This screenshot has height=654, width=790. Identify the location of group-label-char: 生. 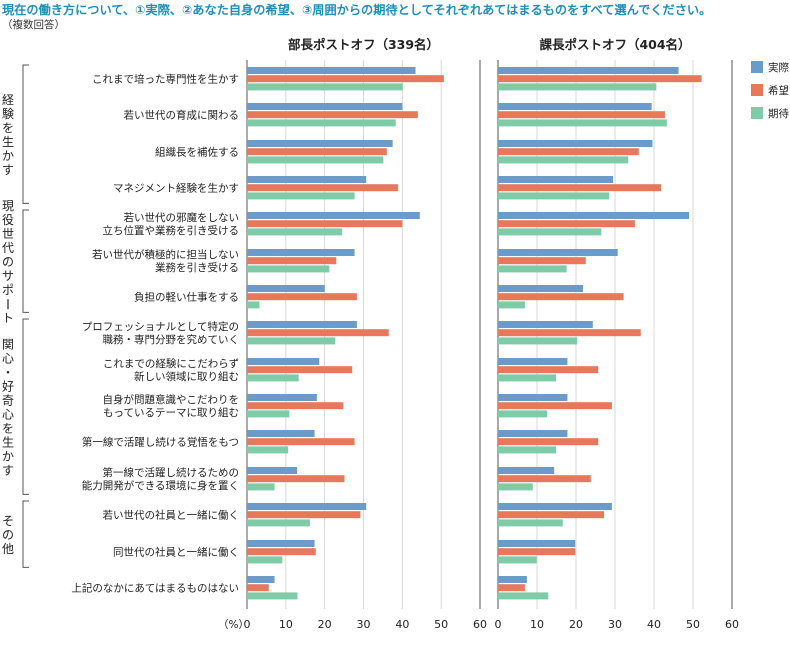
(8, 142).